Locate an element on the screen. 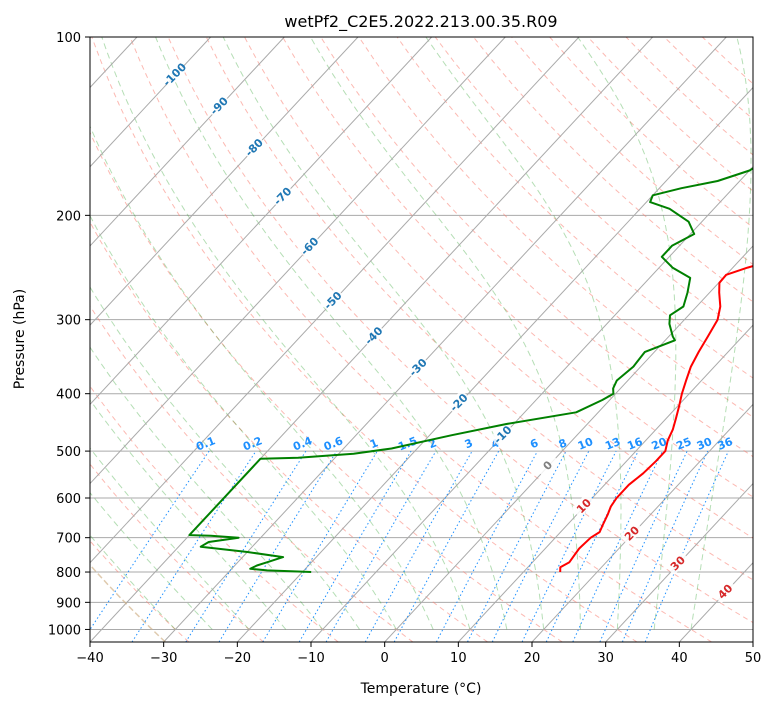 Image resolution: width=775 pixels, height=708 pixels. lcl-curve is located at coordinates (128, 602).